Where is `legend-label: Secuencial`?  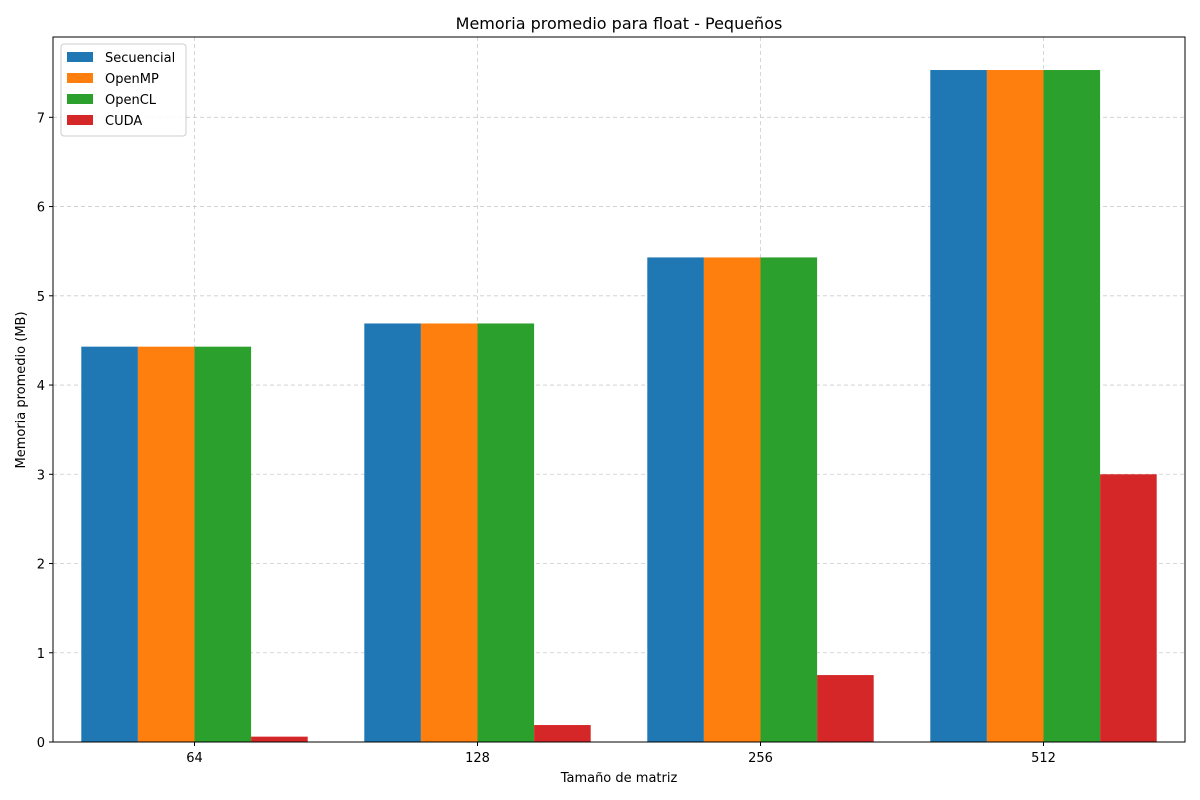 legend-label: Secuencial is located at coordinates (140, 58).